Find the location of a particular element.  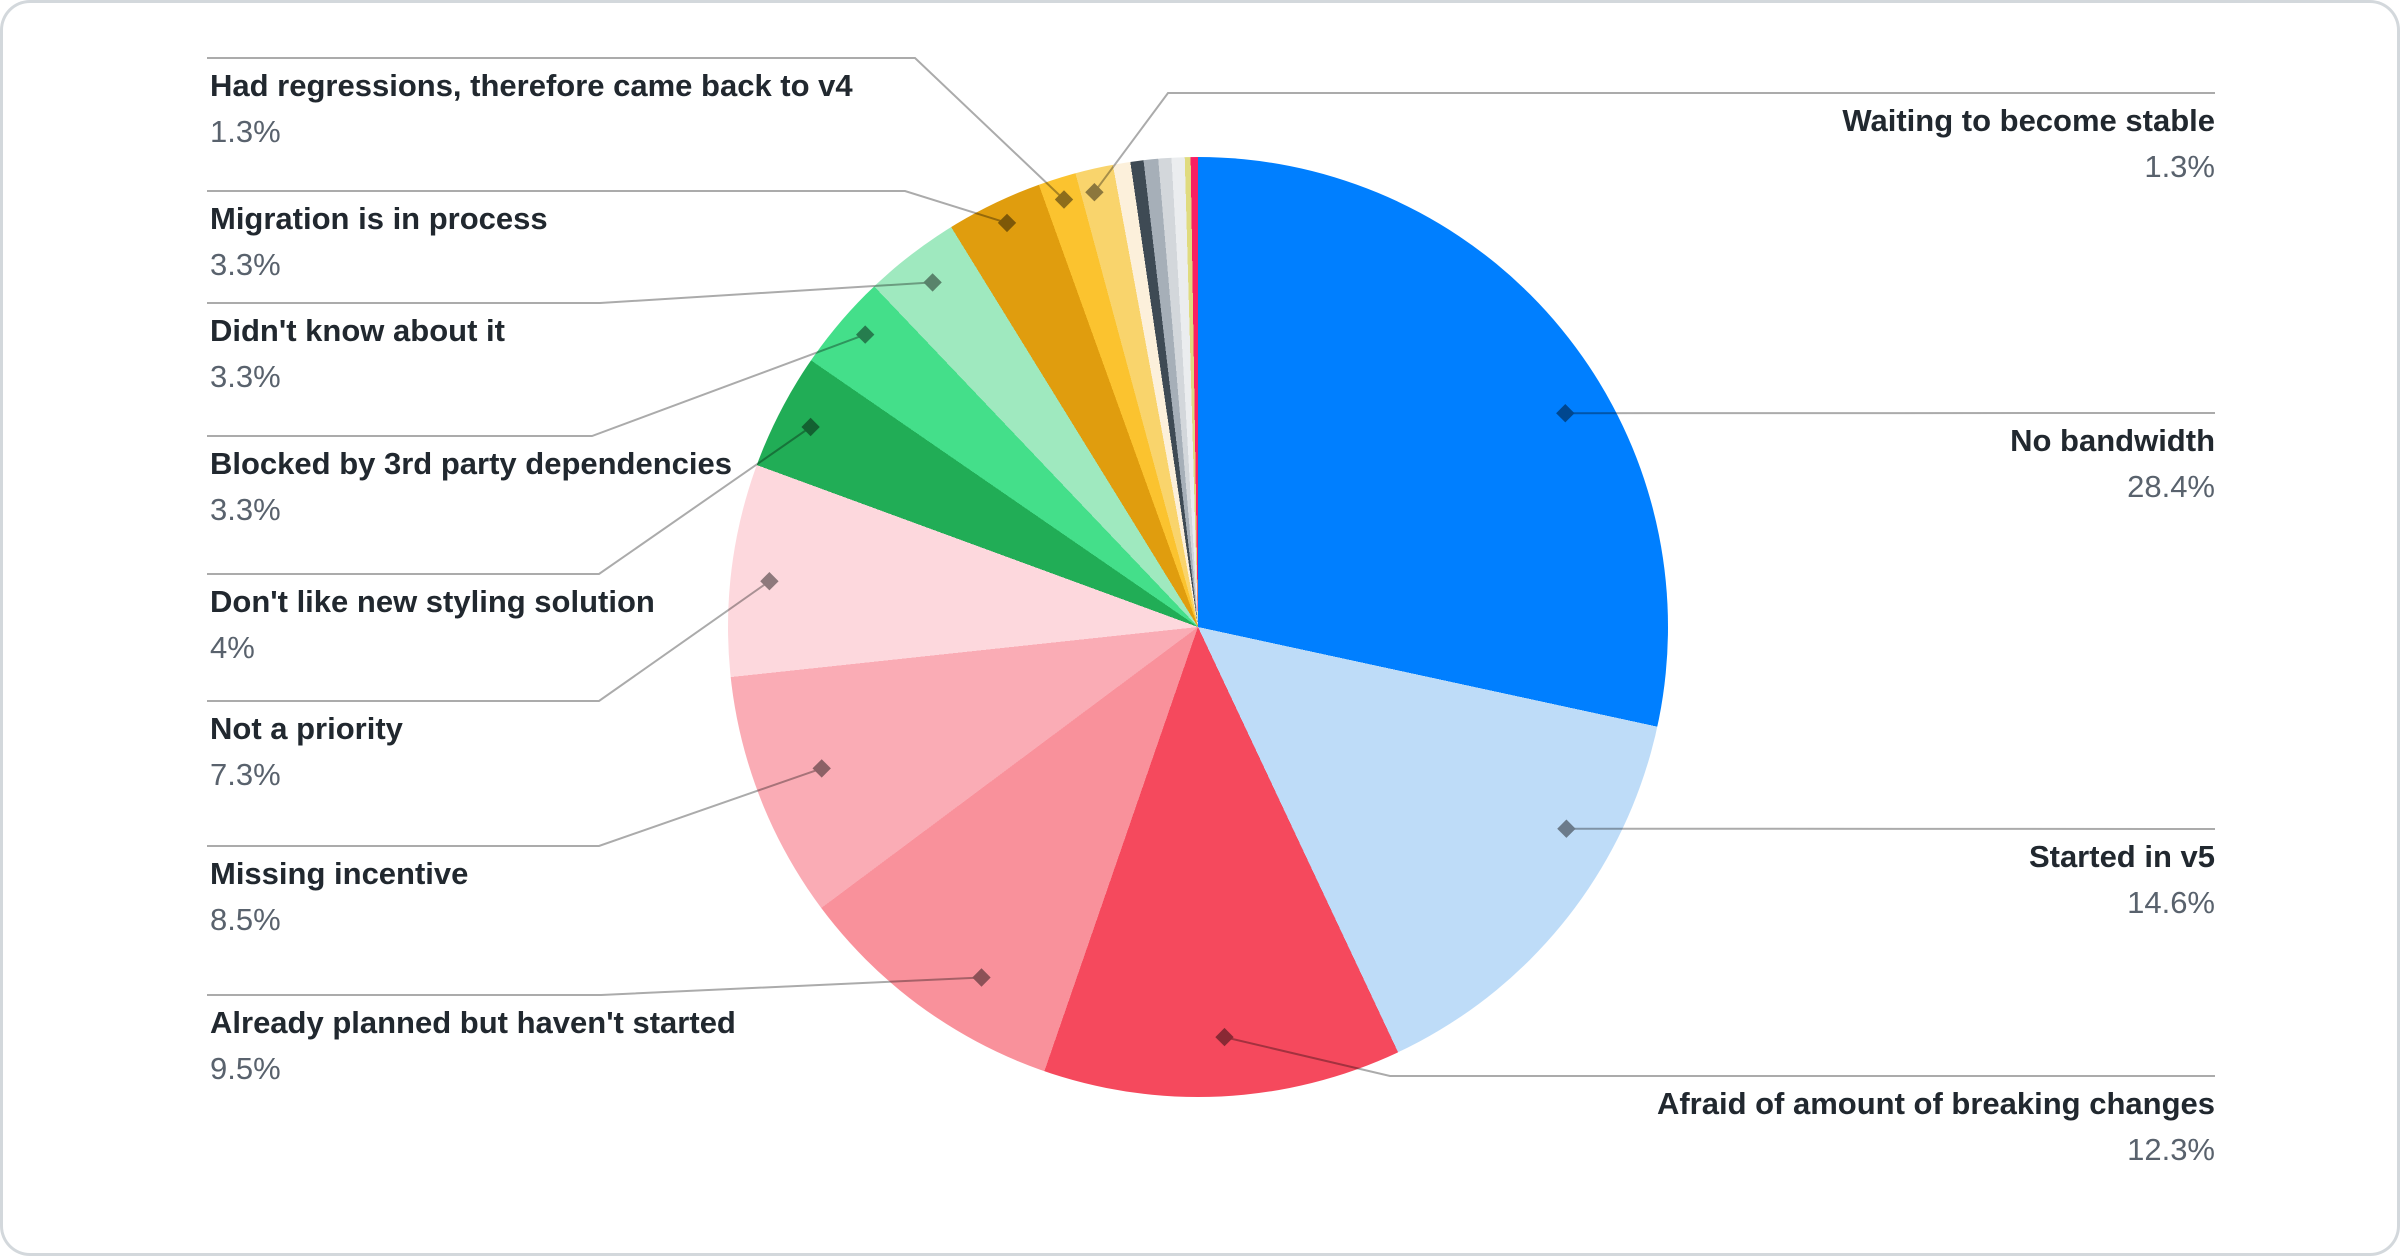

slice-label-title: Migration is in process is located at coordinates (379, 218).